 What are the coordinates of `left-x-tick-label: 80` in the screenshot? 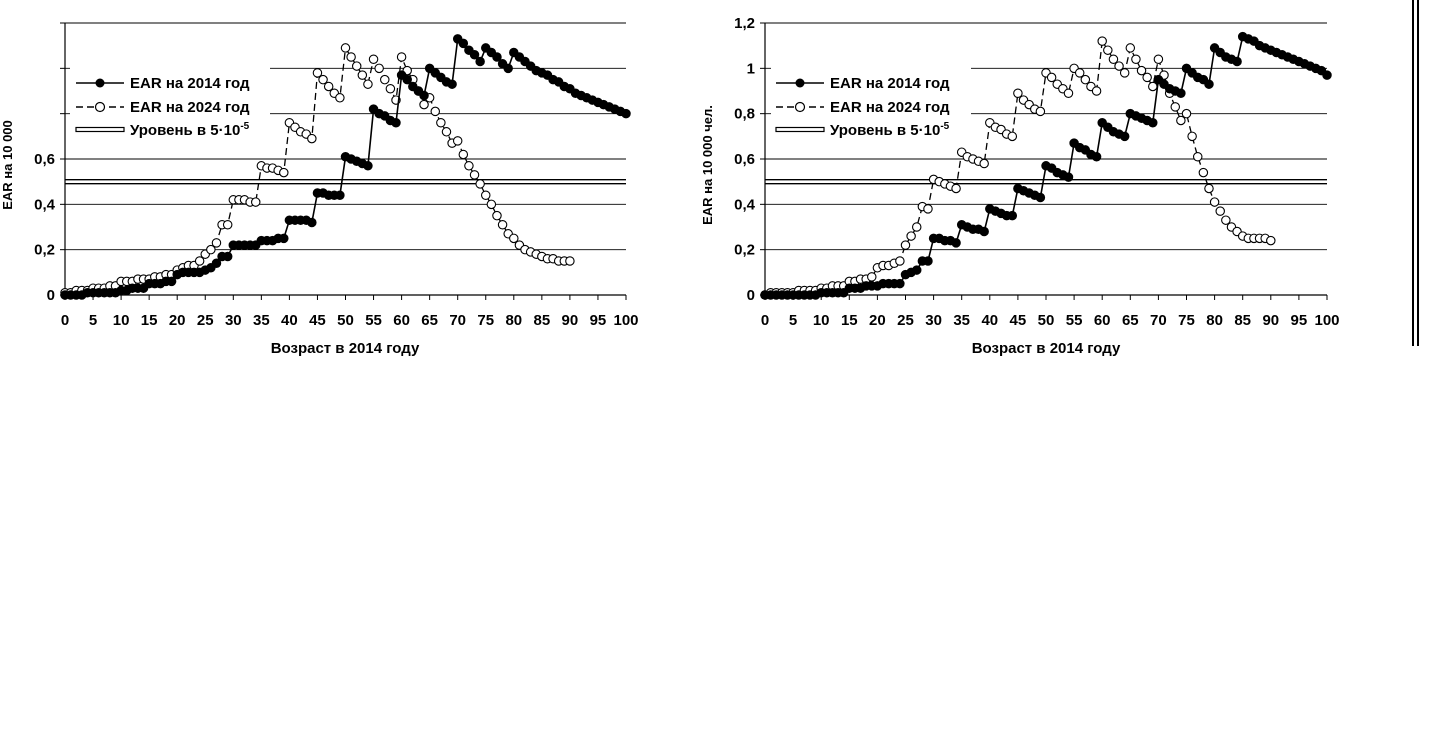 It's located at (513, 320).